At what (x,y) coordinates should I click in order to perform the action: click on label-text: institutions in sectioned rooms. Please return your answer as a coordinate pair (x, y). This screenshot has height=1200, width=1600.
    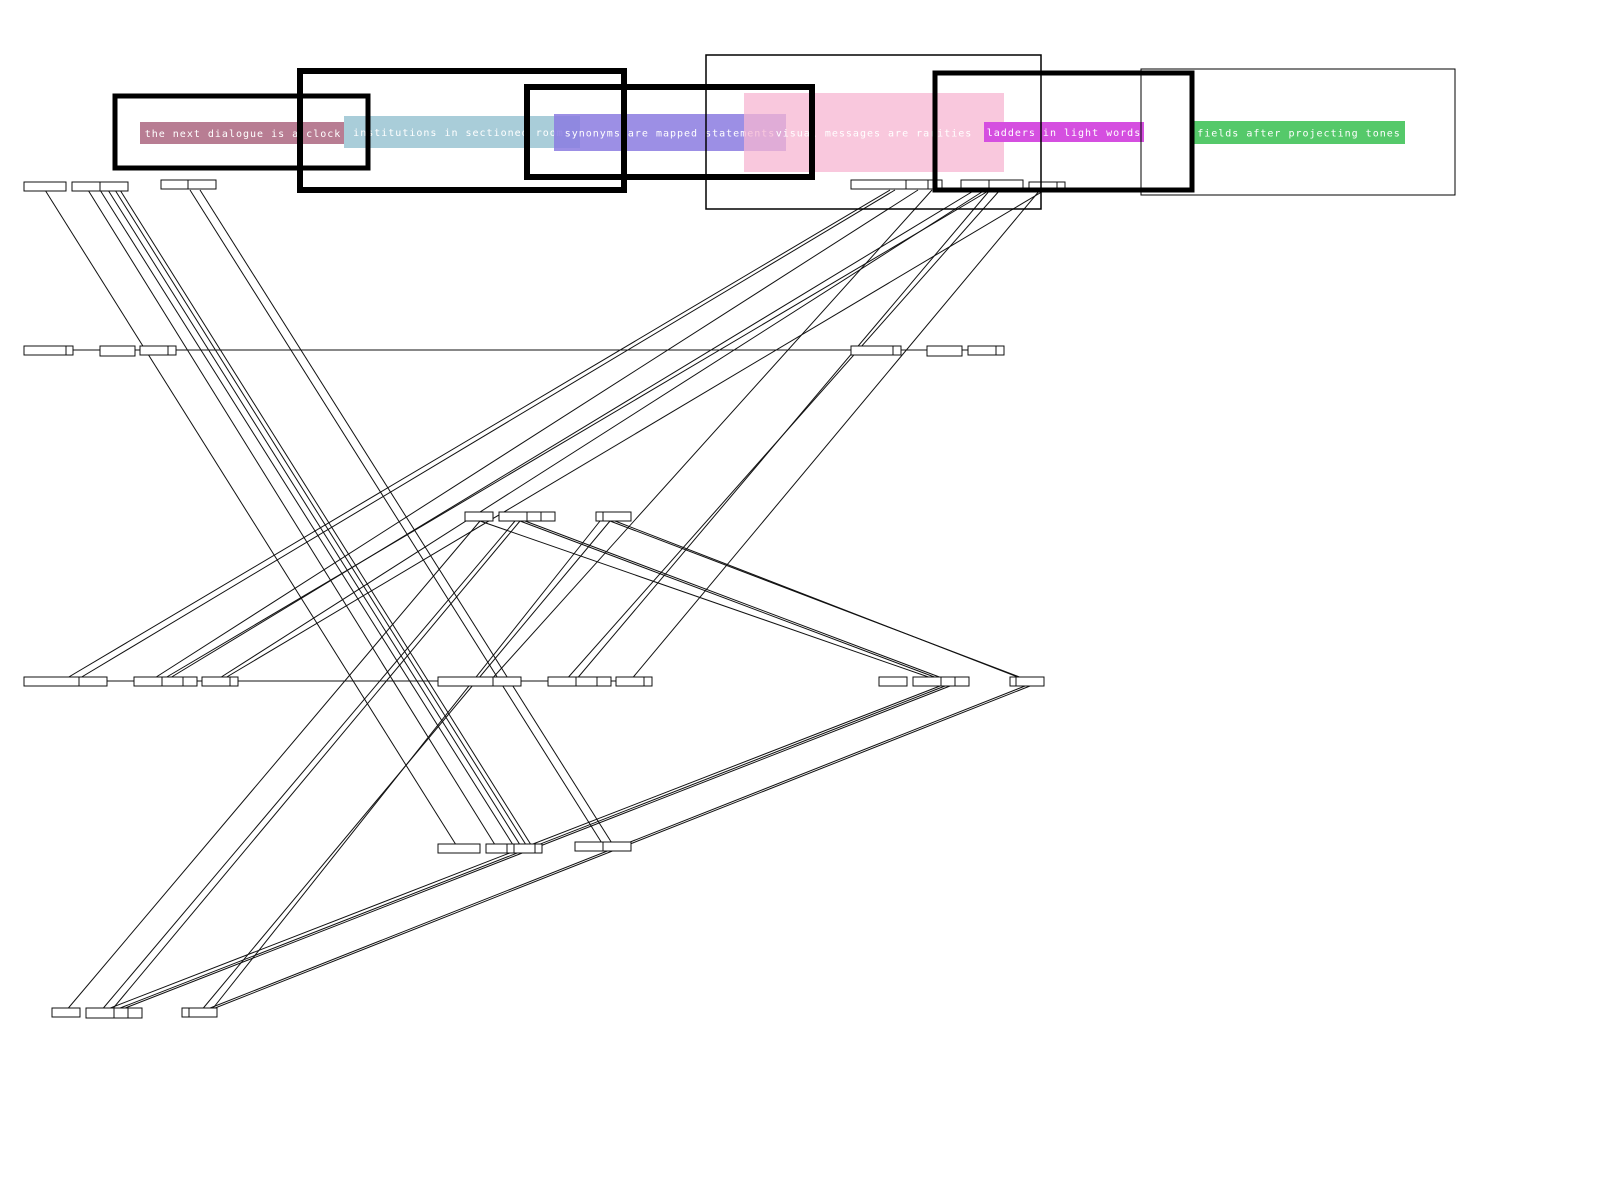
    Looking at the image, I should click on (462, 133).